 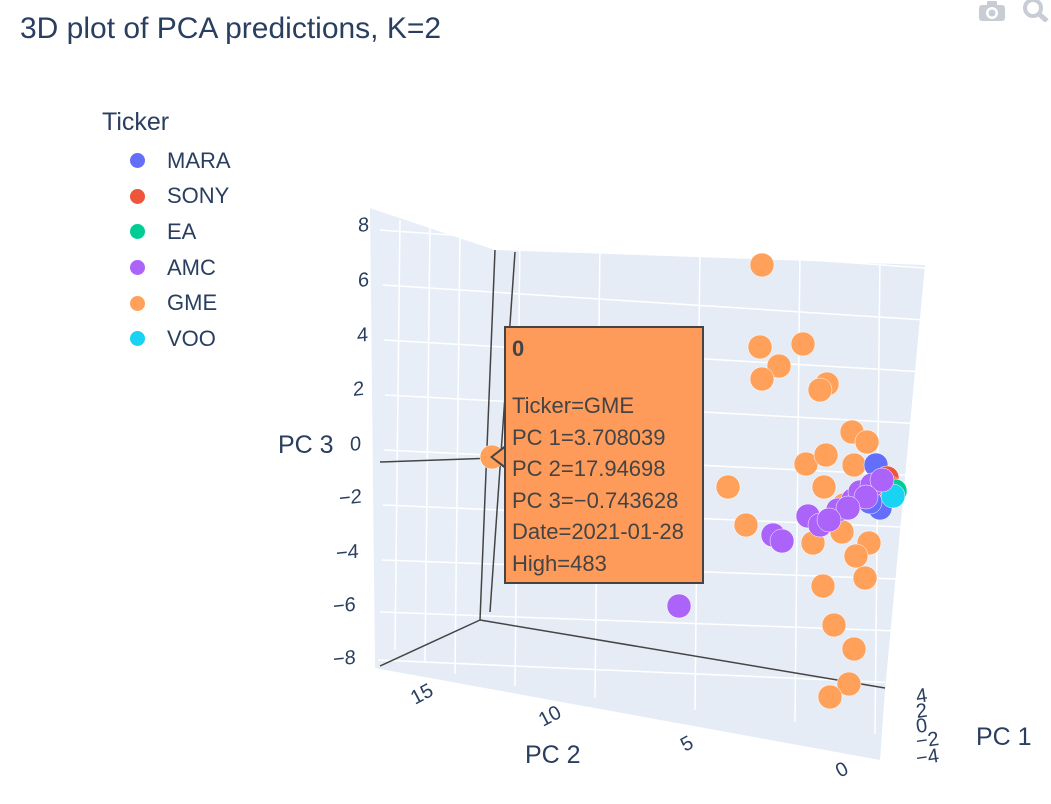 I want to click on legend-label: SONY, so click(x=198, y=196).